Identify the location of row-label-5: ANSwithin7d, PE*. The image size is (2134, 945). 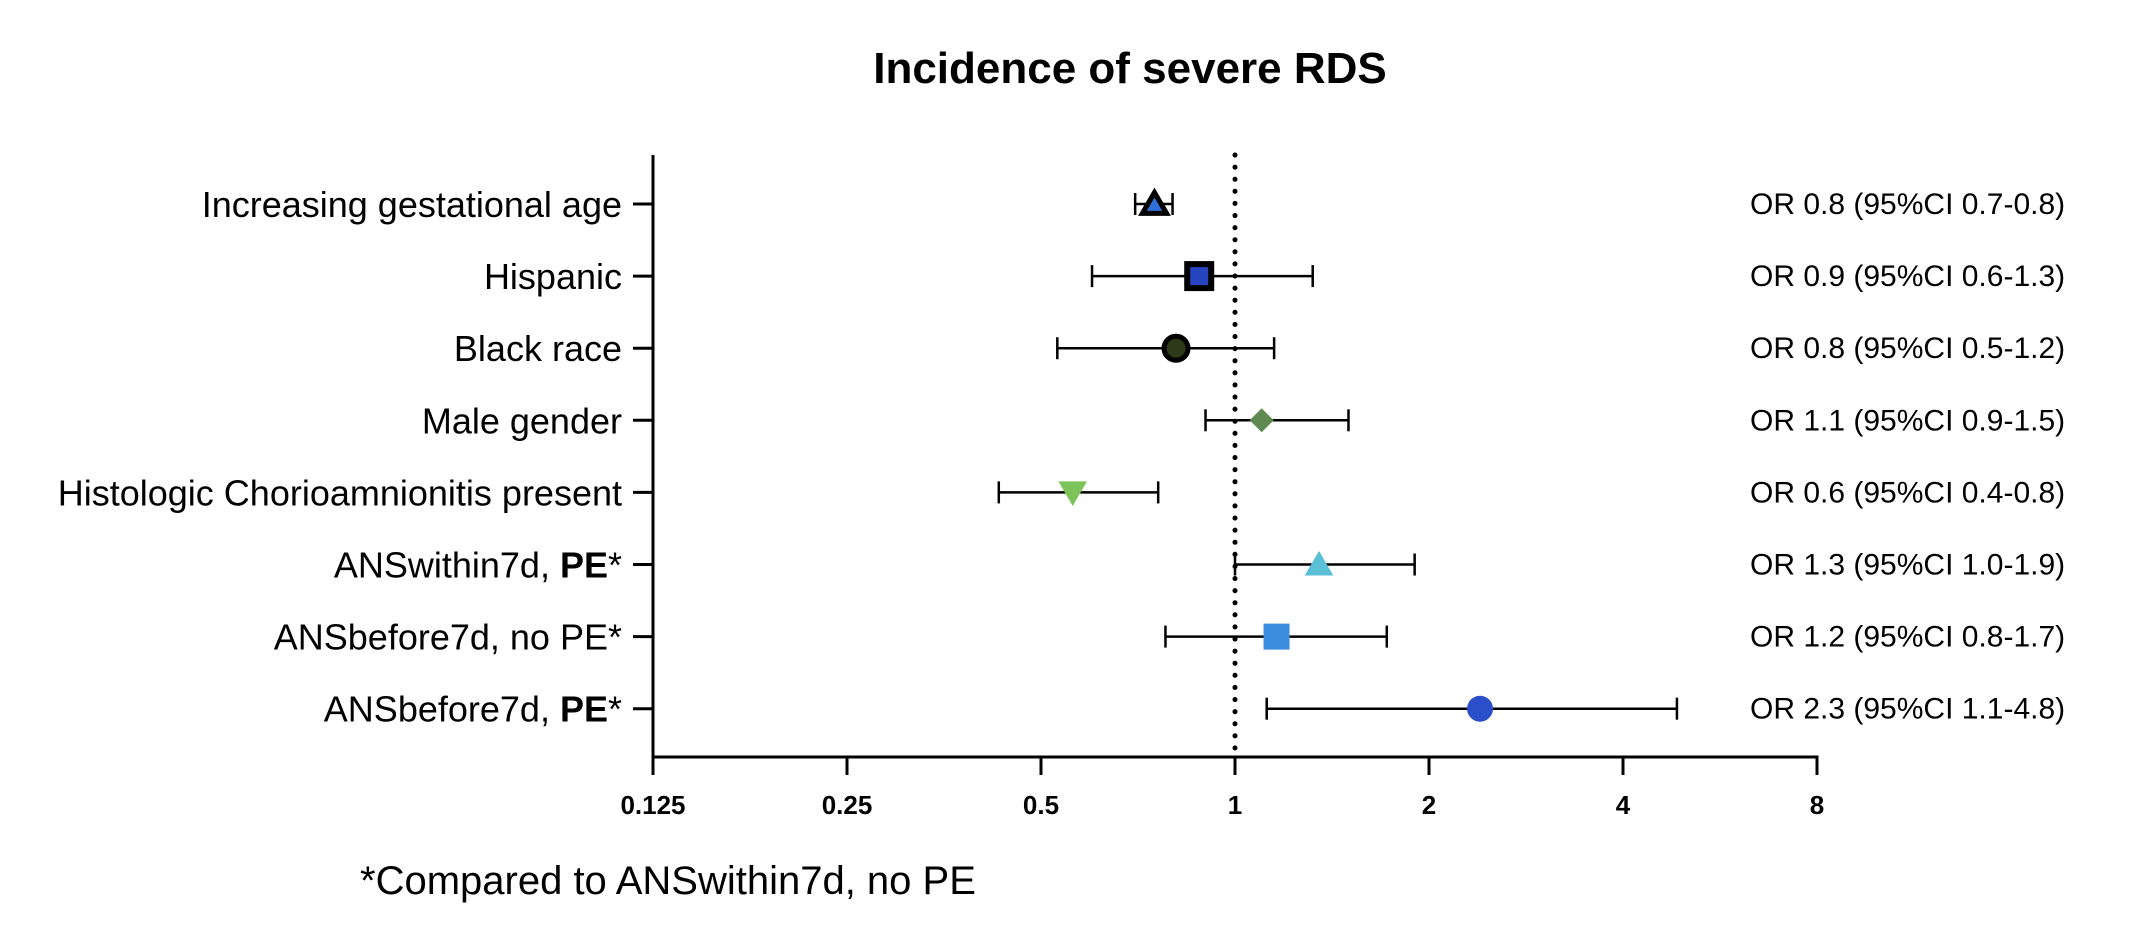
(478, 565).